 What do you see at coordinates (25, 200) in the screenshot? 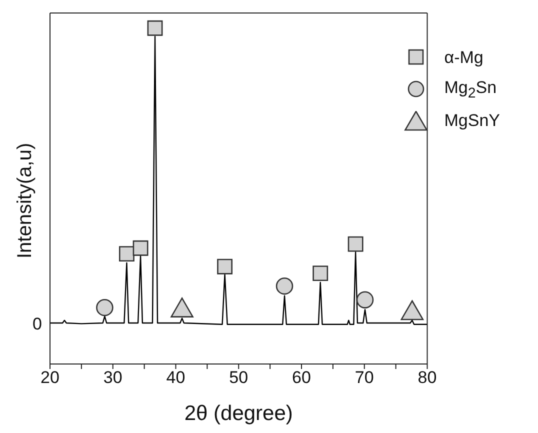
I see `y-axis-title: Intensity(a,u)` at bounding box center [25, 200].